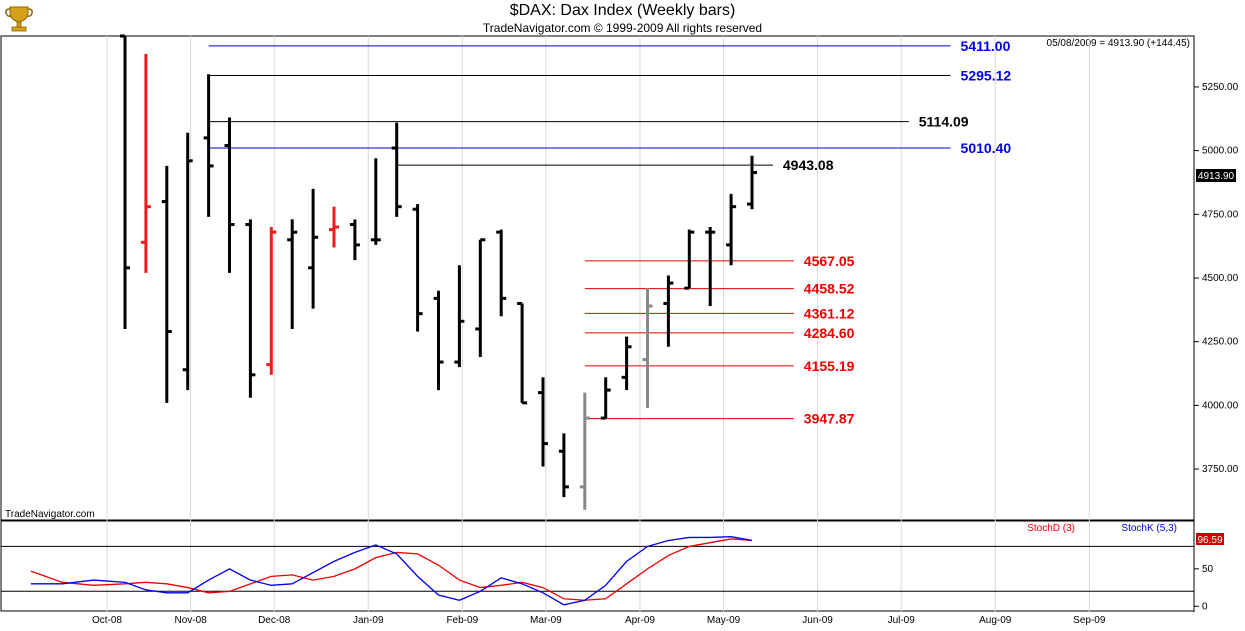  What do you see at coordinates (829, 261) in the screenshot?
I see `level-label: 4567.05` at bounding box center [829, 261].